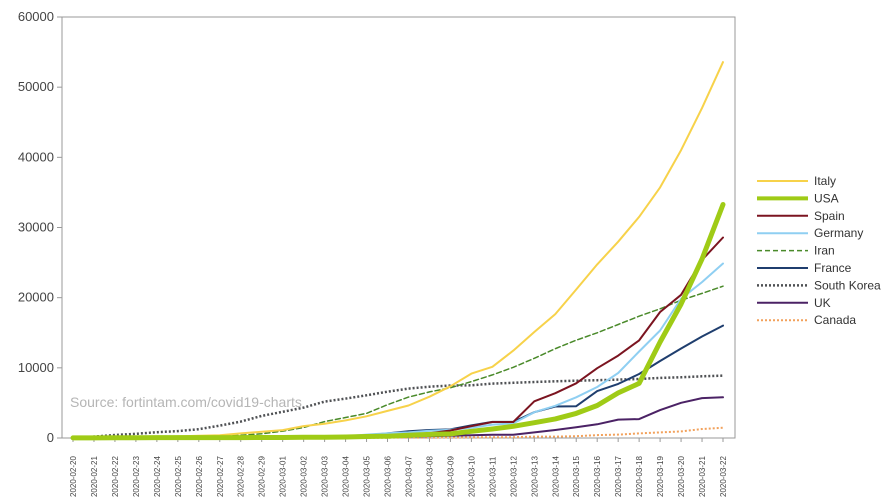 This screenshot has width=893, height=503. Describe the element at coordinates (471, 476) in the screenshot. I see `x-tick-label: 2020-03-10` at that location.